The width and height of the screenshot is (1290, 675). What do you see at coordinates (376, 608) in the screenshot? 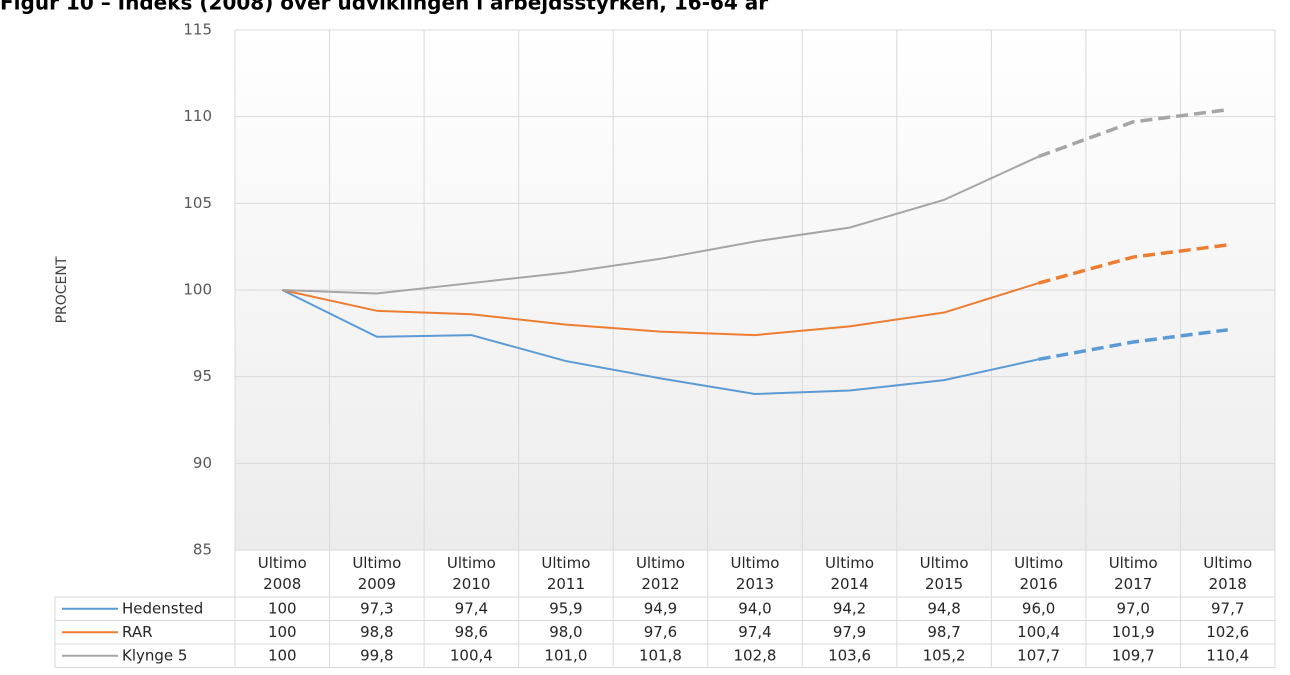
I see `table-value: 97,3` at bounding box center [376, 608].